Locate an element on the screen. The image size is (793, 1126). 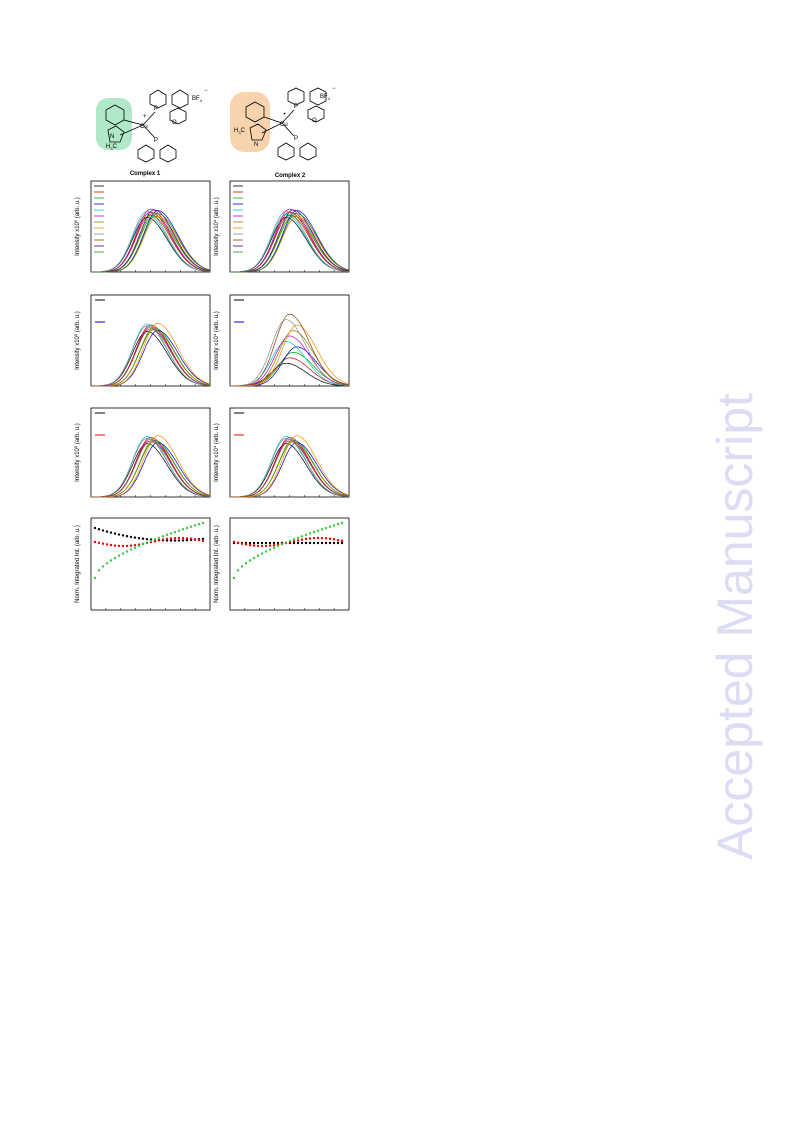
y-label-exp: 5 is located at coordinates (75, 220).